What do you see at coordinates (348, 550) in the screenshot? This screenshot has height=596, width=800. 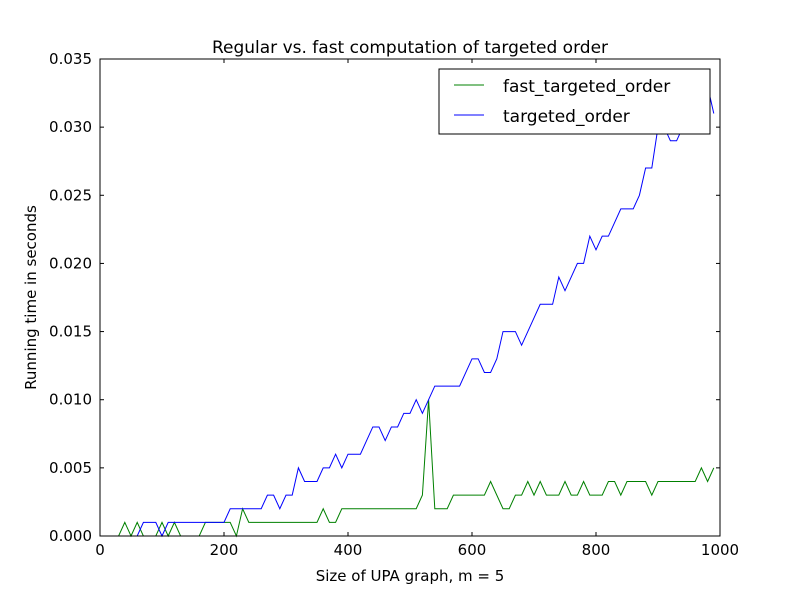 I see `x-tick-label: 400` at bounding box center [348, 550].